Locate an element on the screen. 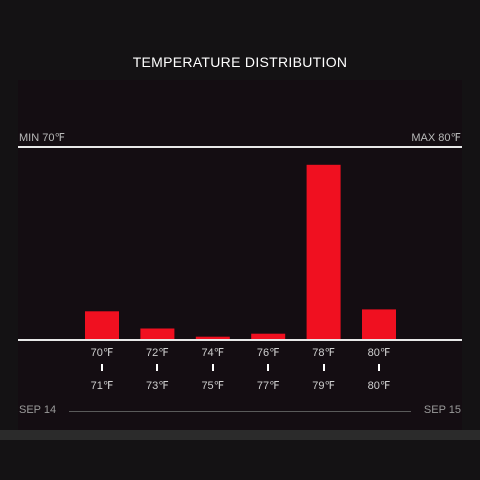 Image resolution: width=480 pixels, height=480 pixels. bin-high-label-4: 79℉ is located at coordinates (323, 386).